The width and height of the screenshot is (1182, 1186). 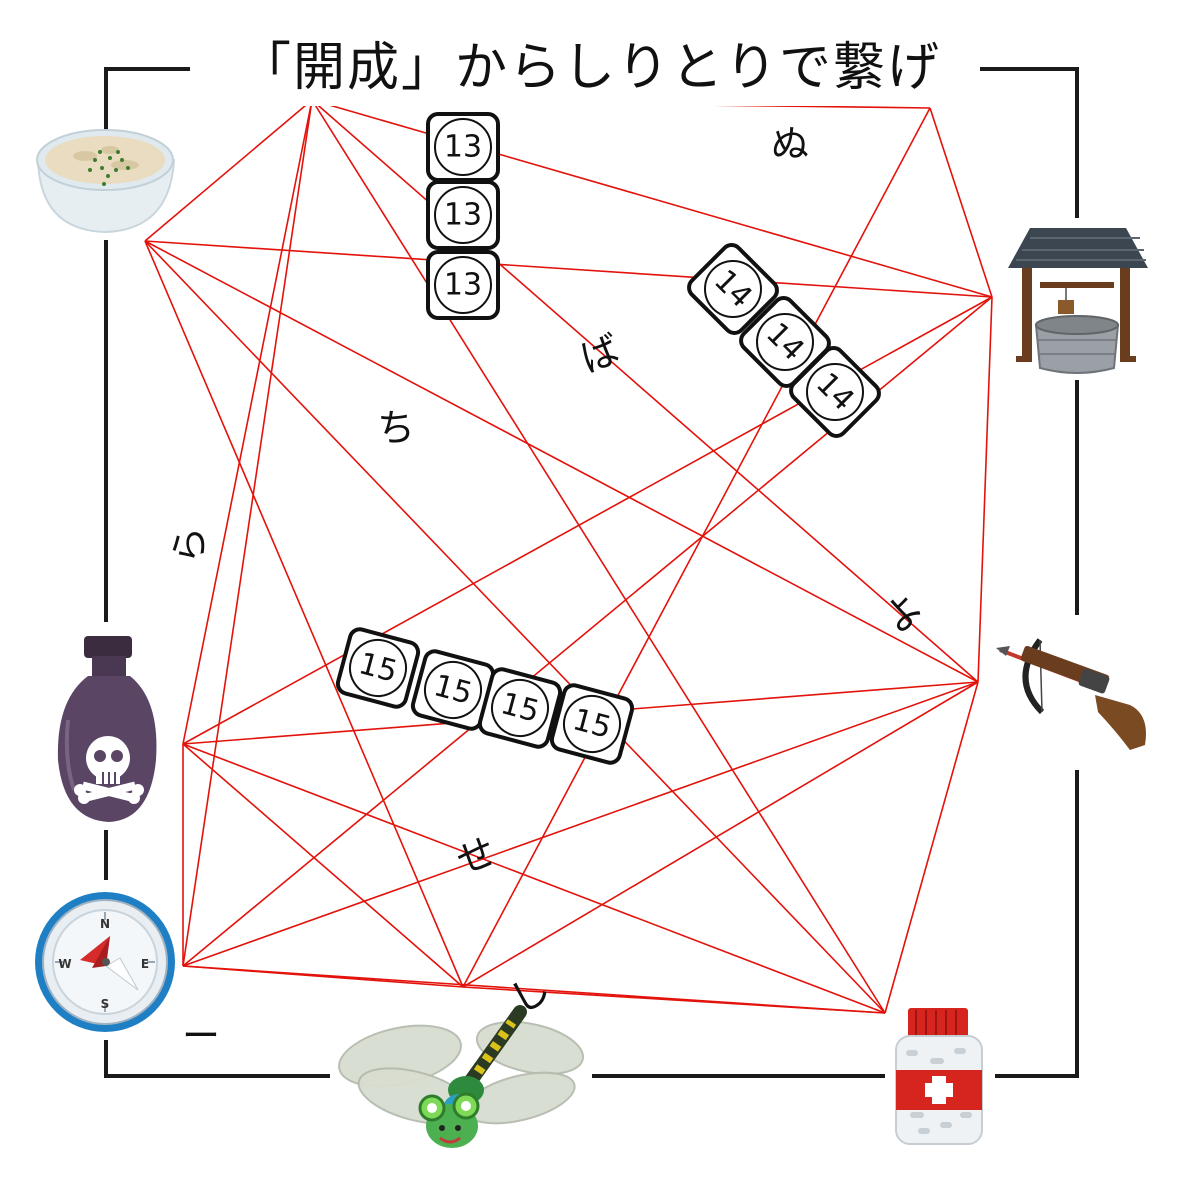 What do you see at coordinates (396, 428) in the screenshot?
I see `kana-hint: ち` at bounding box center [396, 428].